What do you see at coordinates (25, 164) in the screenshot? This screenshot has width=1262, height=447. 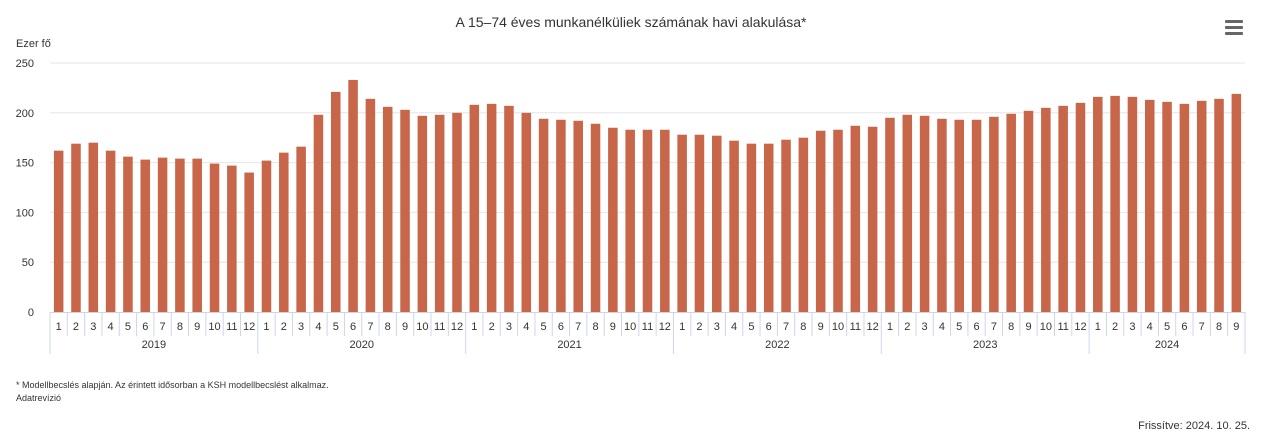 I see `y-tick-label: 150` at bounding box center [25, 164].